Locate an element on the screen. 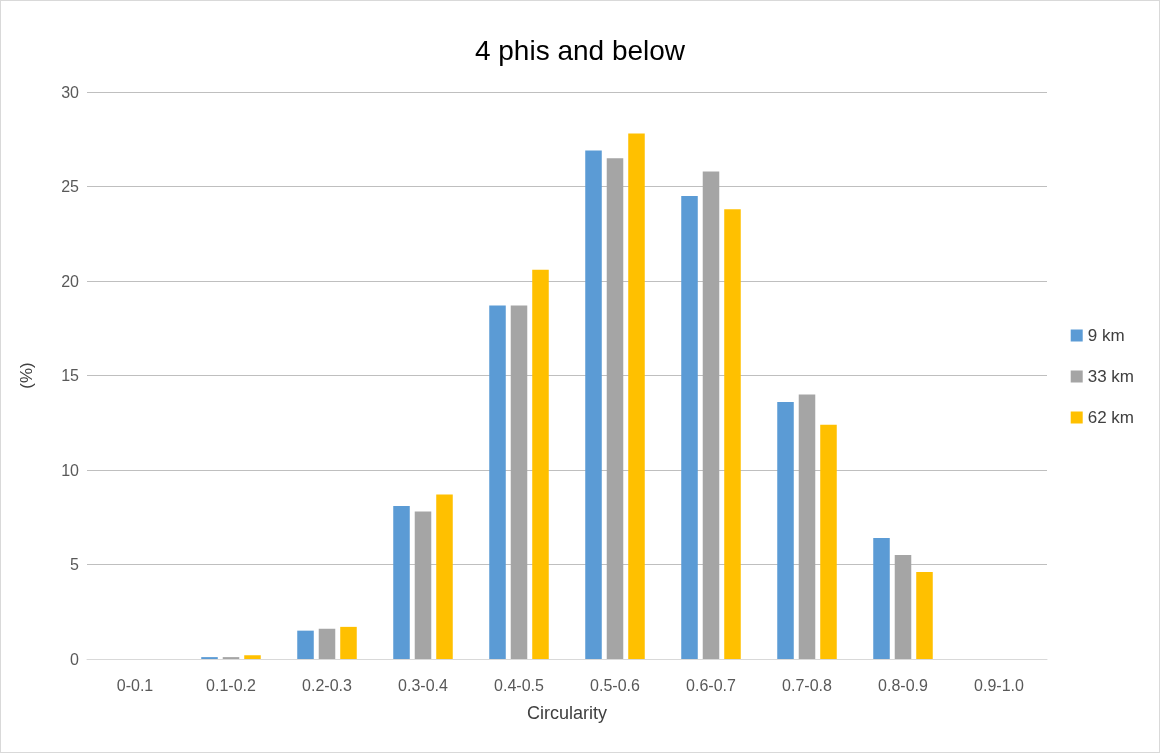 The width and height of the screenshot is (1160, 753). x-tick-label: 0.1-0.2 is located at coordinates (231, 685).